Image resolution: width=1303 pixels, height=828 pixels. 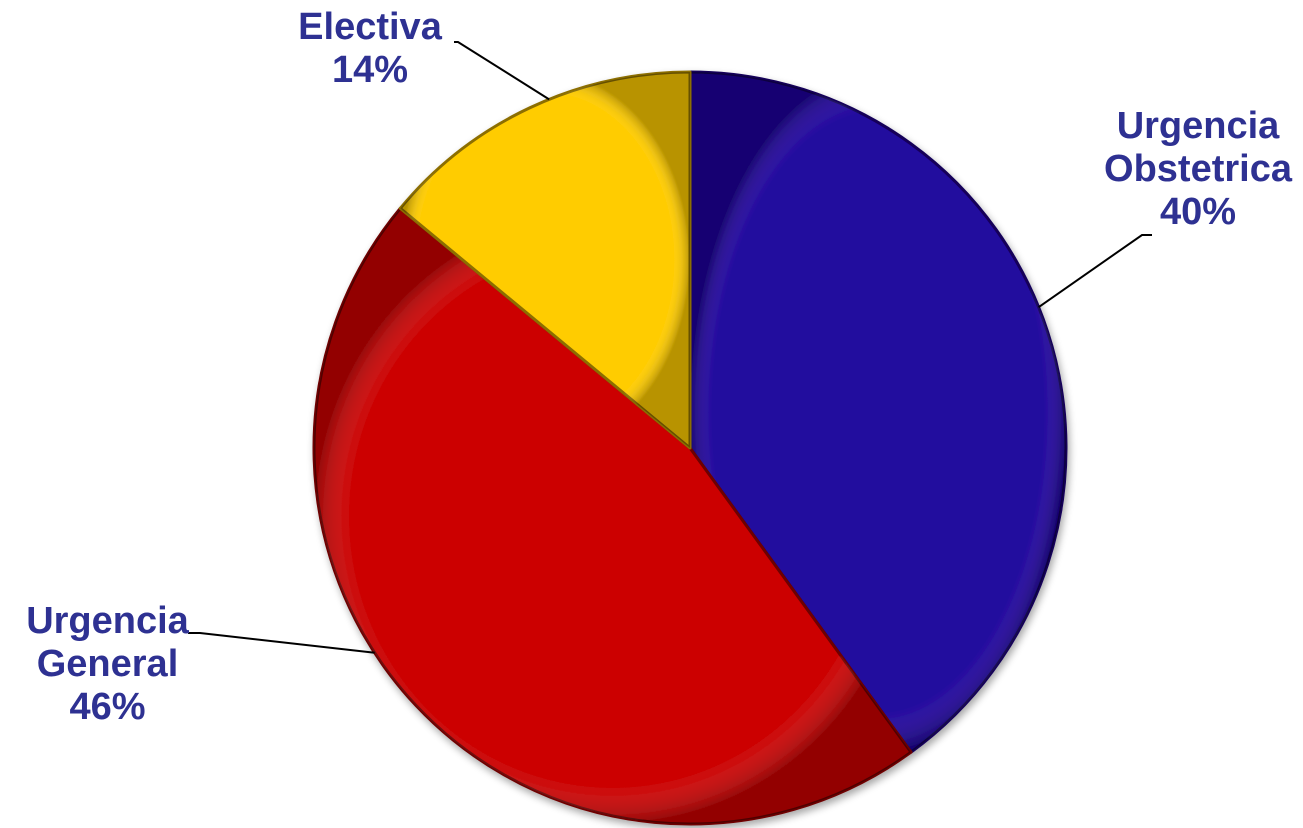 What do you see at coordinates (370, 70) in the screenshot?
I see `slice-value-label: 14%` at bounding box center [370, 70].